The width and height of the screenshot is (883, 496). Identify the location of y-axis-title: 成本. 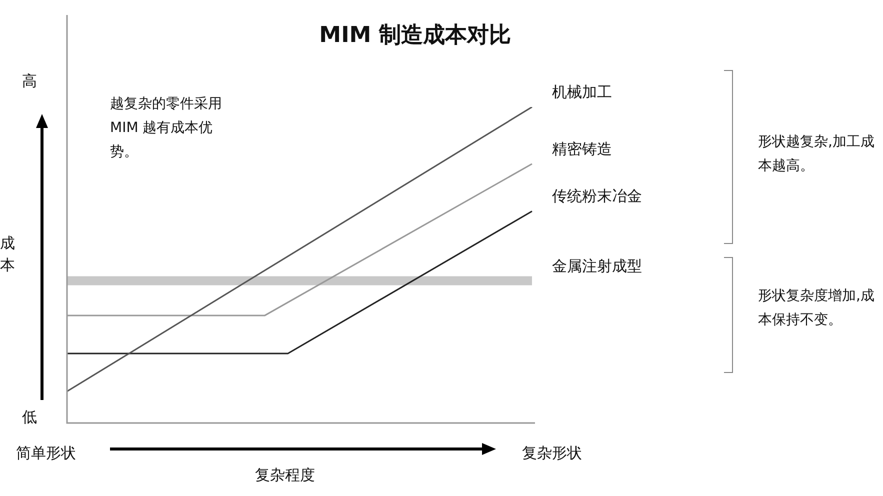
(8, 254).